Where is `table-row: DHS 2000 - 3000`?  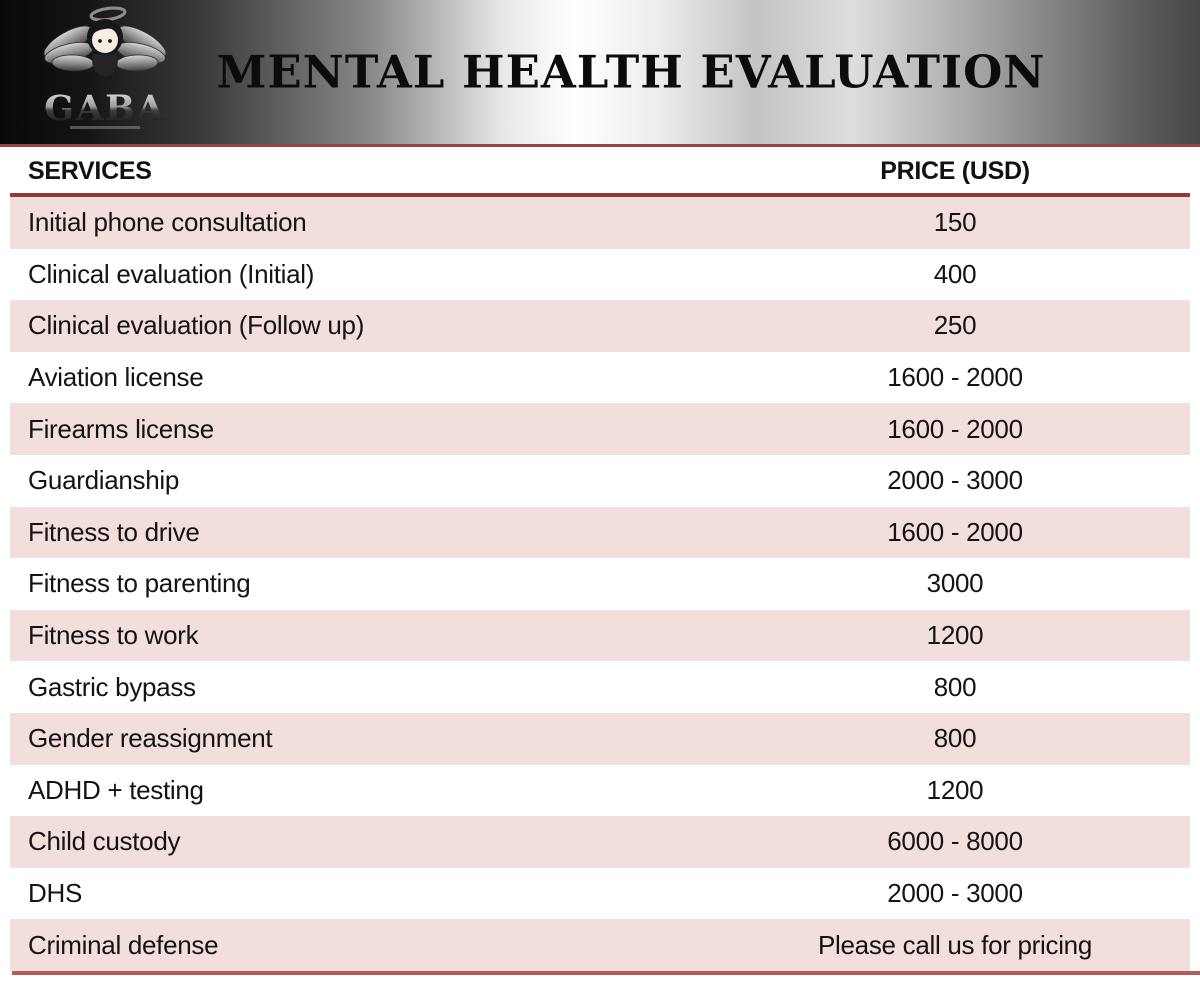 table-row: DHS 2000 - 3000 is located at coordinates (600, 893).